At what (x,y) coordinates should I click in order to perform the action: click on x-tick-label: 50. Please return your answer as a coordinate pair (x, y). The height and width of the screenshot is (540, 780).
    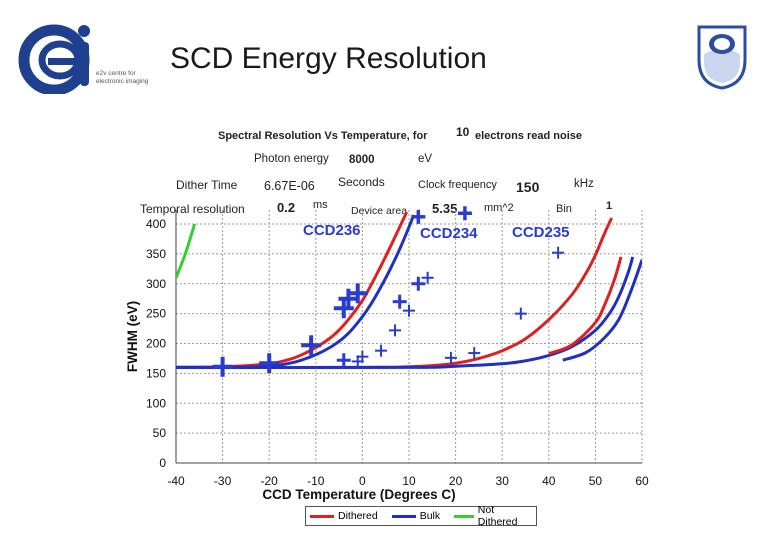
    Looking at the image, I should click on (596, 481).